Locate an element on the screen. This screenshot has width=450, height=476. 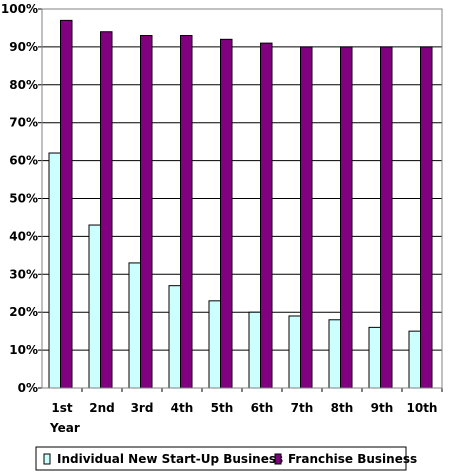
y-tick-label: 50% is located at coordinates (23, 199).